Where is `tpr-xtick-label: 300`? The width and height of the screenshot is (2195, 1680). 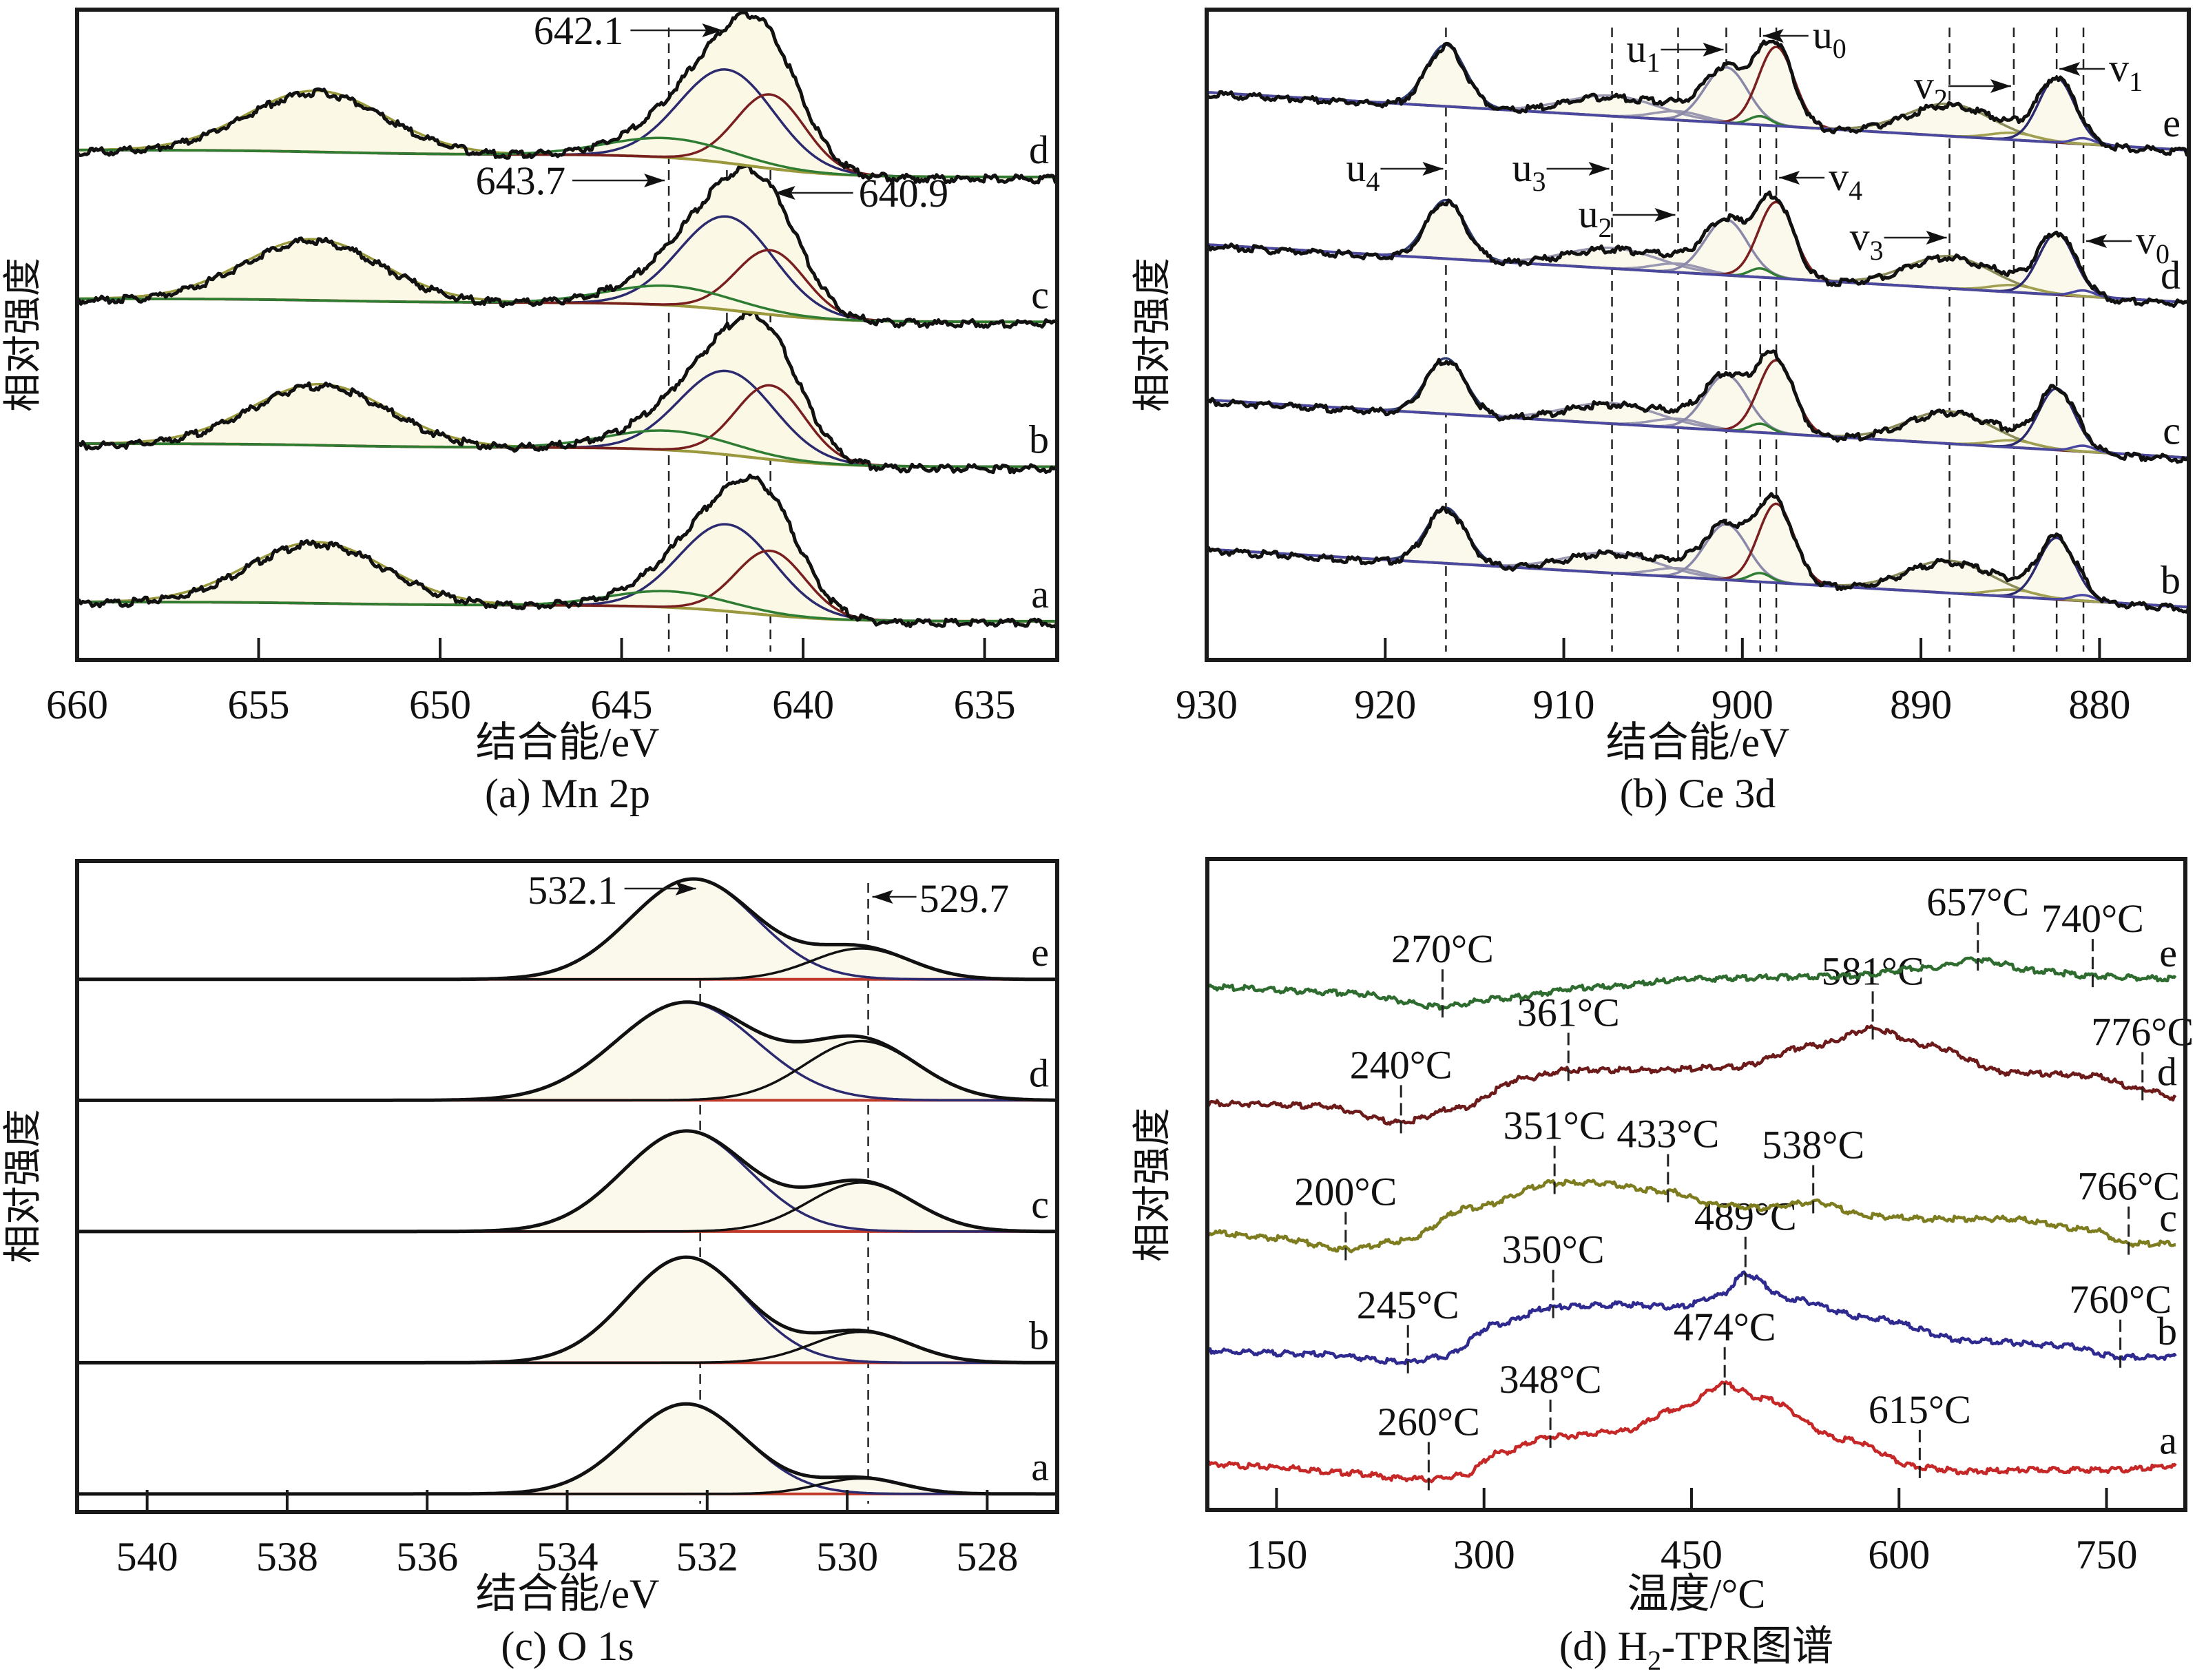 tpr-xtick-label: 300 is located at coordinates (1484, 1554).